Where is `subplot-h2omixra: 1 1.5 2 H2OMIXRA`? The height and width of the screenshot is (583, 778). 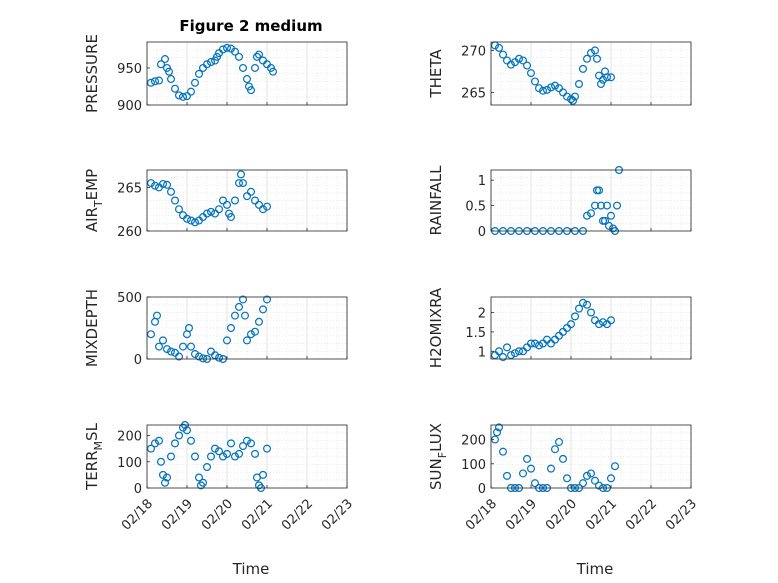 subplot-h2omixra: 1 1.5 2 H2OMIXRA is located at coordinates (559, 327).